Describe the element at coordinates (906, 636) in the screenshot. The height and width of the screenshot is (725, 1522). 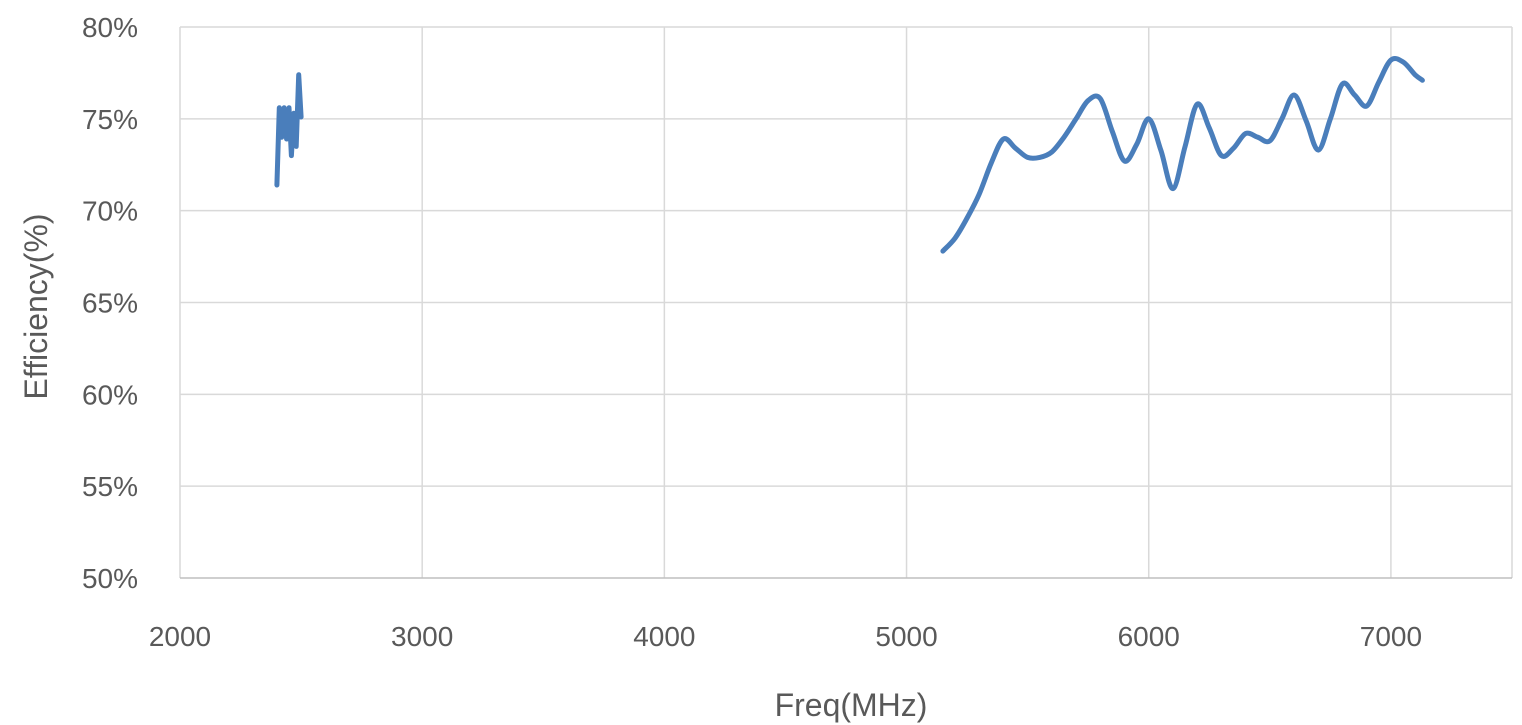
I see `x-tick-label: 5000` at that location.